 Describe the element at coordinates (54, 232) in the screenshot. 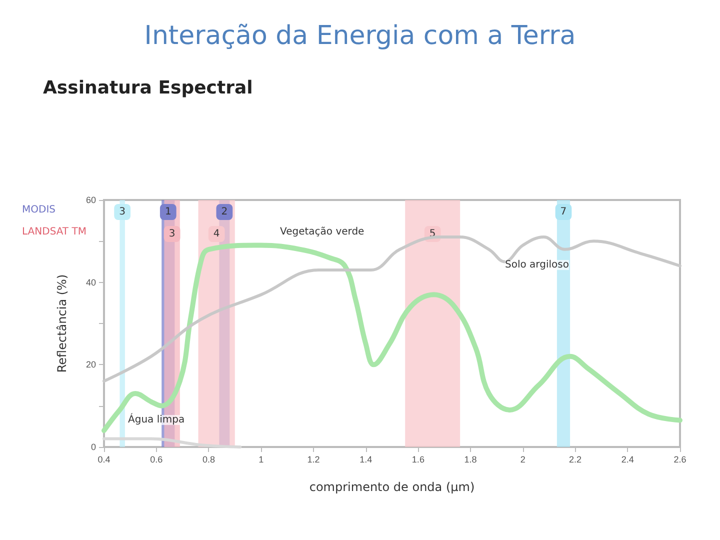

I see `text: LANDSAT TM` at that location.